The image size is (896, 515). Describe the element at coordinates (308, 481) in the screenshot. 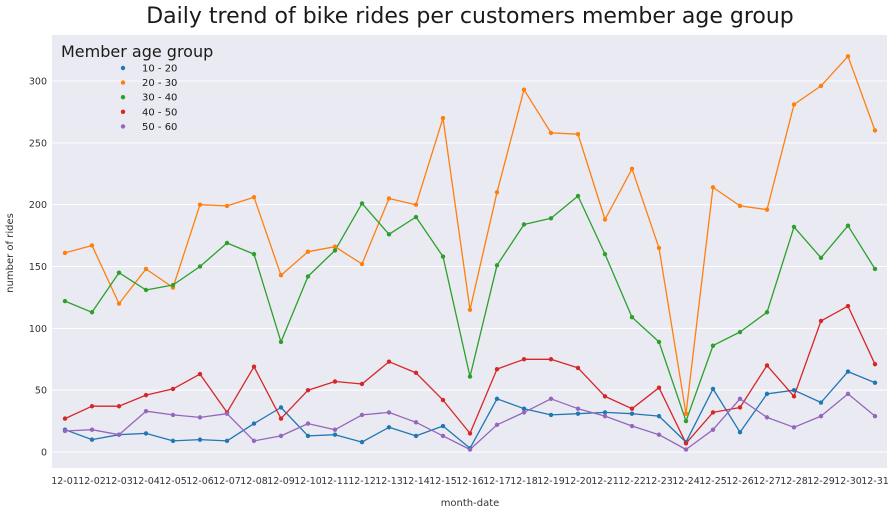

I see `x-tick-label: 12-10` at that location.